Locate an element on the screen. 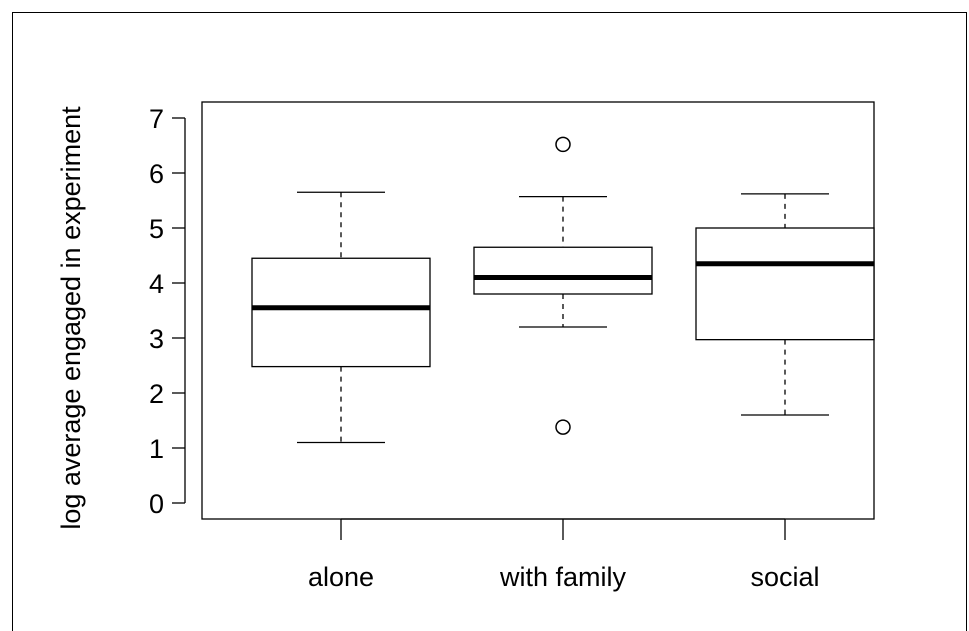 Image resolution: width=969 pixels, height=631 pixels. x-tick-label: with family is located at coordinates (563, 577).